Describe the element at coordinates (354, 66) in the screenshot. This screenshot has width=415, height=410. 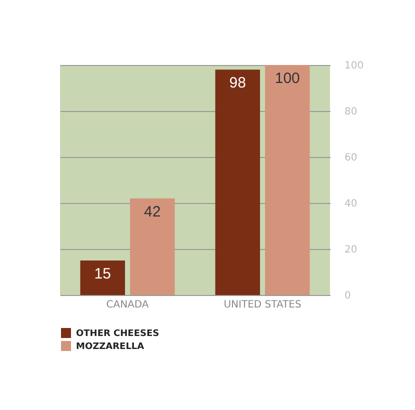
I see `y-tick-label: 100` at that location.